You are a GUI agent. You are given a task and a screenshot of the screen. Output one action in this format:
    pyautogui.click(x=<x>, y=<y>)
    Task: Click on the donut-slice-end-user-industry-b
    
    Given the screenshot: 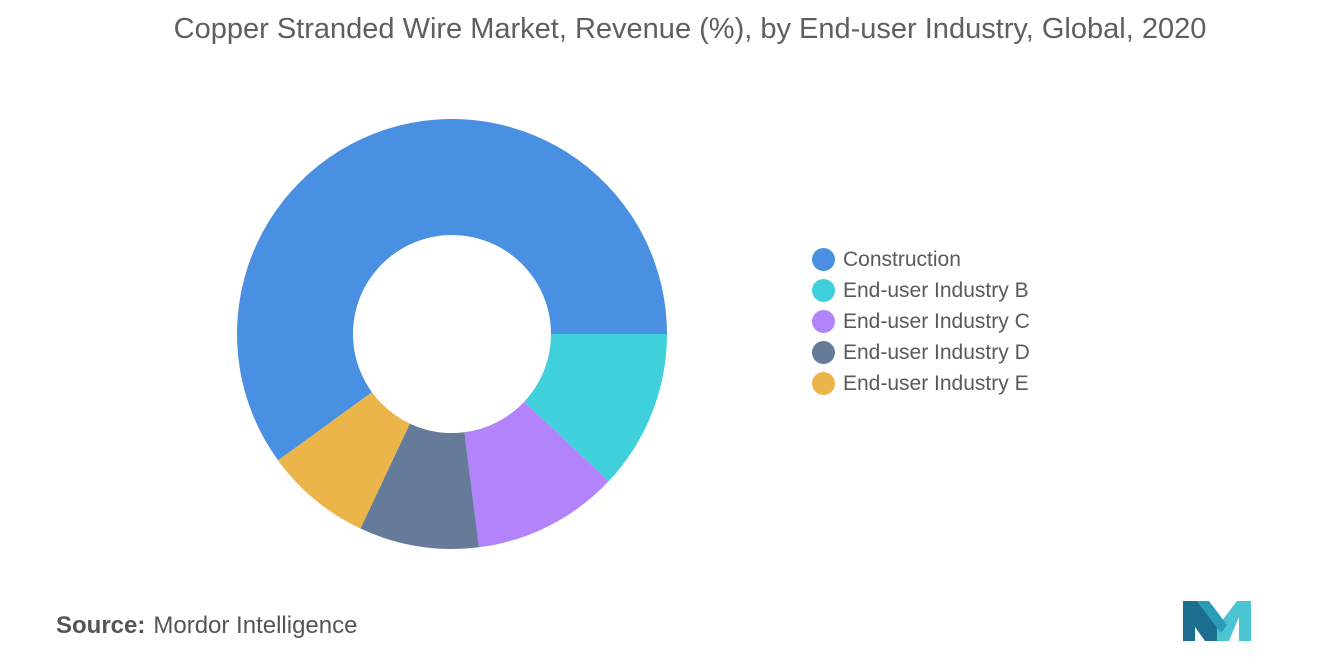 What is the action you would take?
    pyautogui.click(x=595, y=408)
    